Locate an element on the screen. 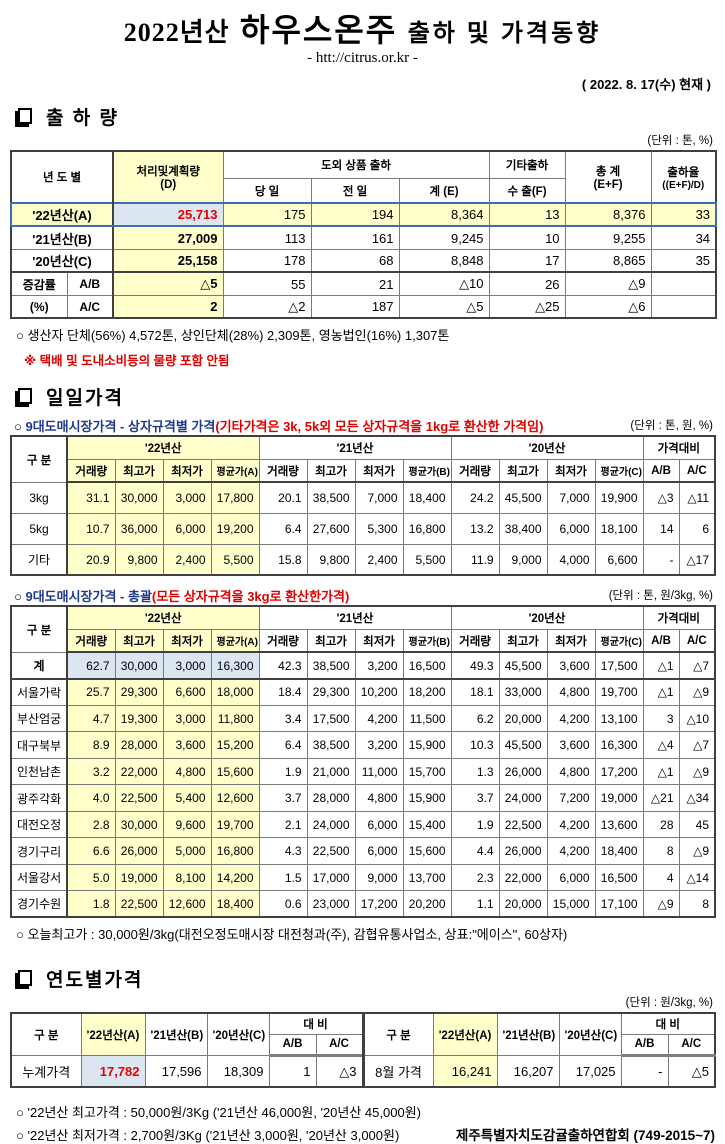 The image size is (725, 1144). table-row: '21년산(B) 27,009 113 161 9,245 10 9,255 34 is located at coordinates (363, 237).